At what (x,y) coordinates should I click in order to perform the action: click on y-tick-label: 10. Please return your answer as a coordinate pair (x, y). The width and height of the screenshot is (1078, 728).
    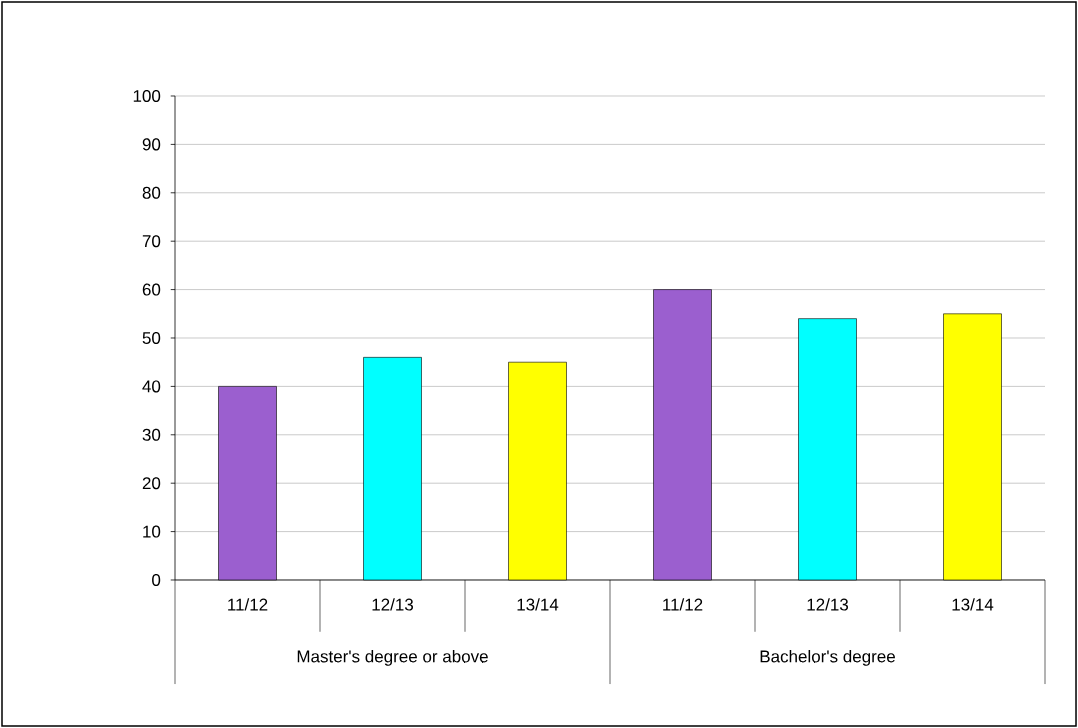
    Looking at the image, I should click on (152, 531).